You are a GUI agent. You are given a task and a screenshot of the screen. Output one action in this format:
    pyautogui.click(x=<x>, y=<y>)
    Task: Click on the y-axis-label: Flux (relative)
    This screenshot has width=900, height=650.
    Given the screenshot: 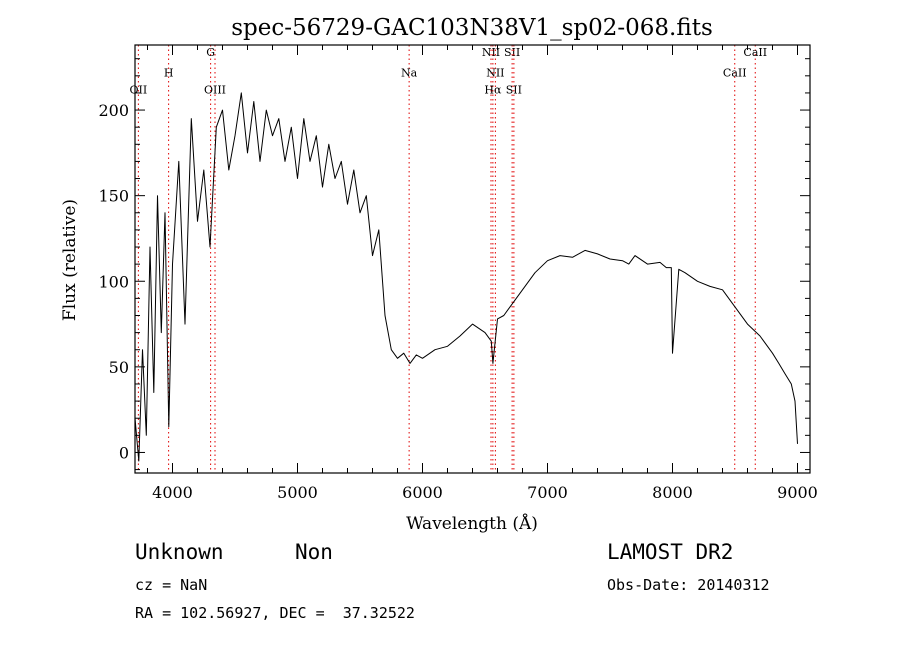 What is the action you would take?
    pyautogui.click(x=70, y=260)
    